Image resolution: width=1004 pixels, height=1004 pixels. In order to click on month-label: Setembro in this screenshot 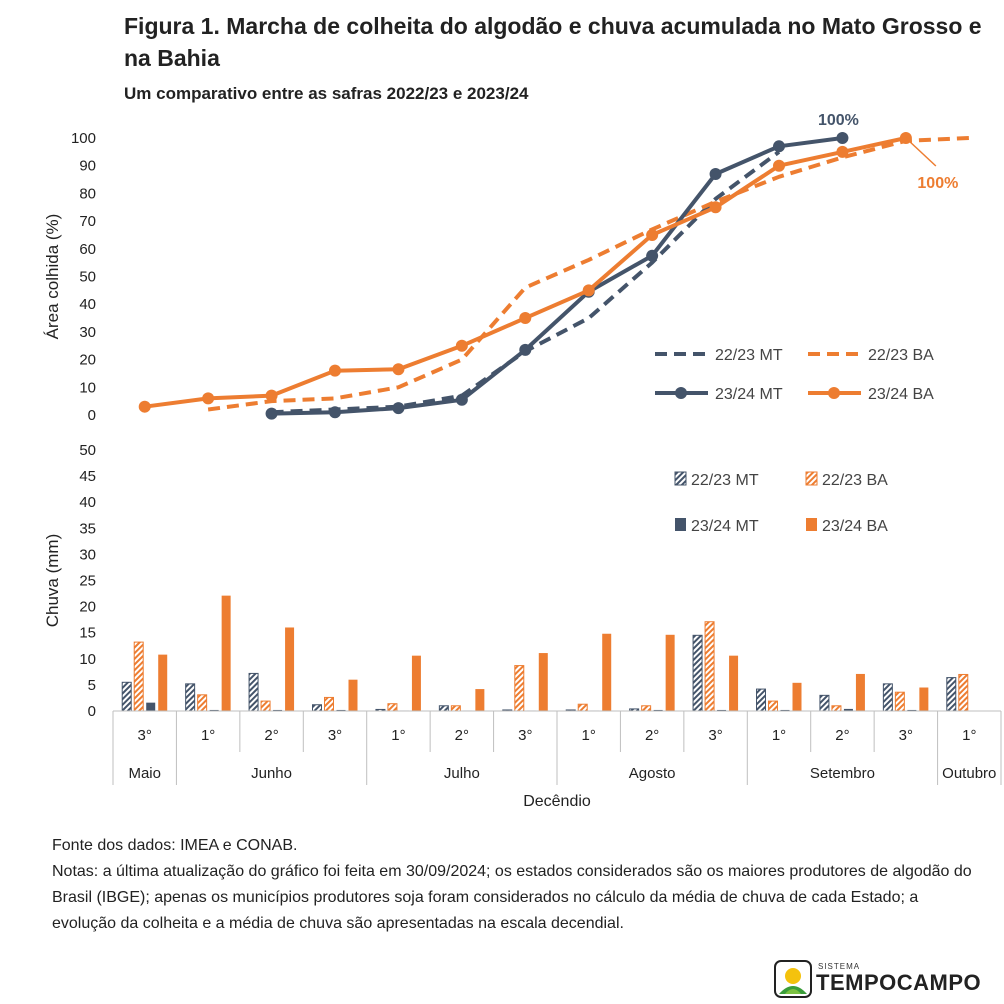, I will do `click(842, 773)`.